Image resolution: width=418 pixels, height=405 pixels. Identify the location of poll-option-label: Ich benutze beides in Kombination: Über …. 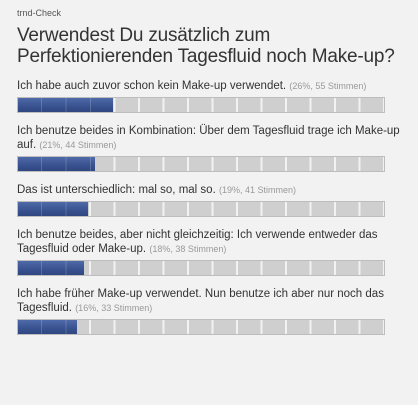
(211, 138).